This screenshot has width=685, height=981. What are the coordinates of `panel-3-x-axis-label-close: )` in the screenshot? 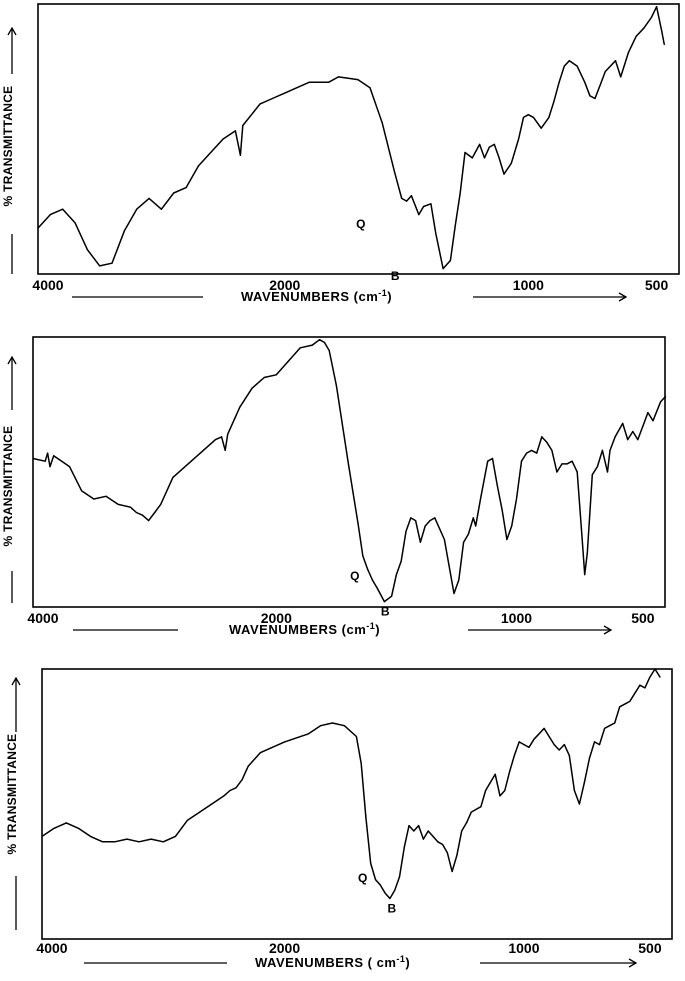 It's located at (407, 962).